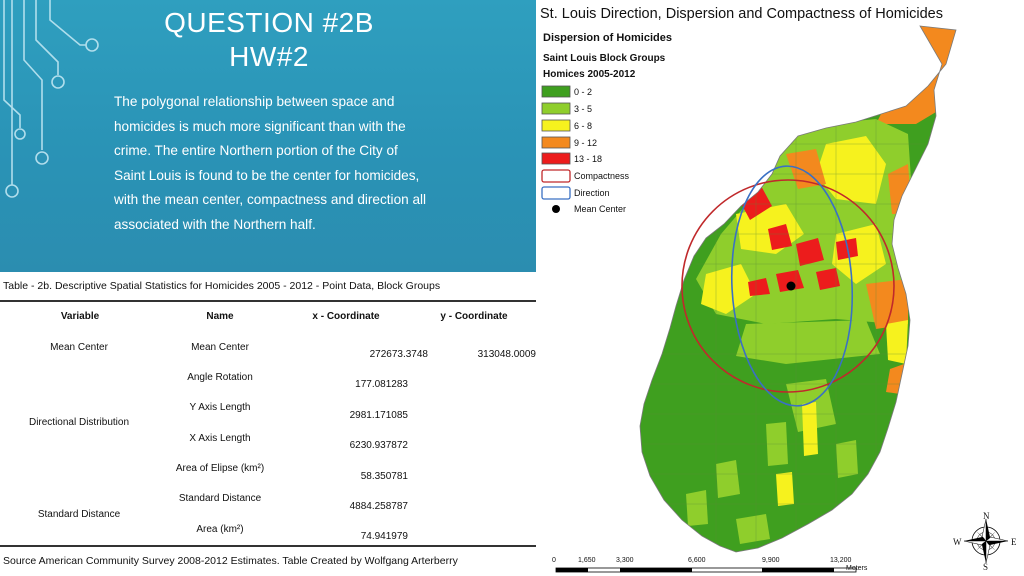 This screenshot has height=576, width=1024. Describe the element at coordinates (346, 316) in the screenshot. I see `column-header-x: x - Coordinate` at that location.